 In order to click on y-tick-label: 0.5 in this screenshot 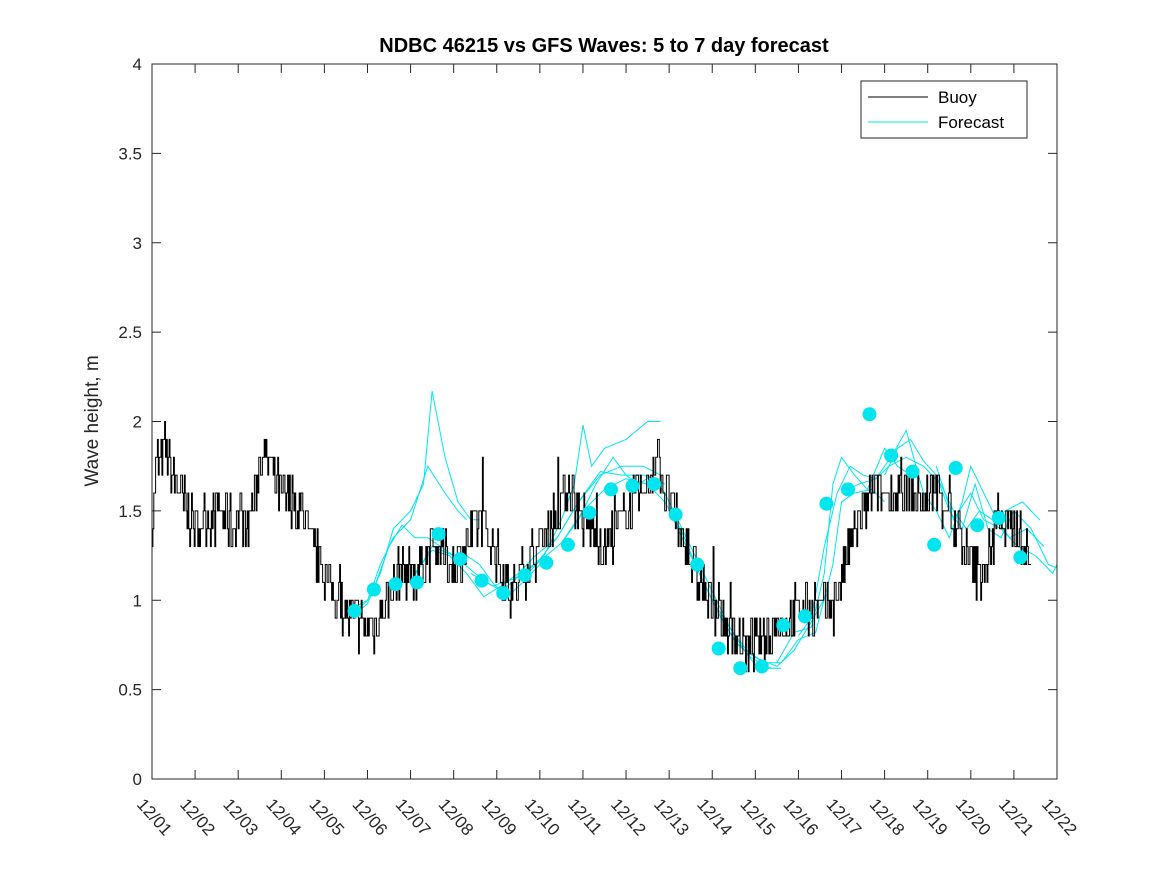, I will do `click(130, 690)`.